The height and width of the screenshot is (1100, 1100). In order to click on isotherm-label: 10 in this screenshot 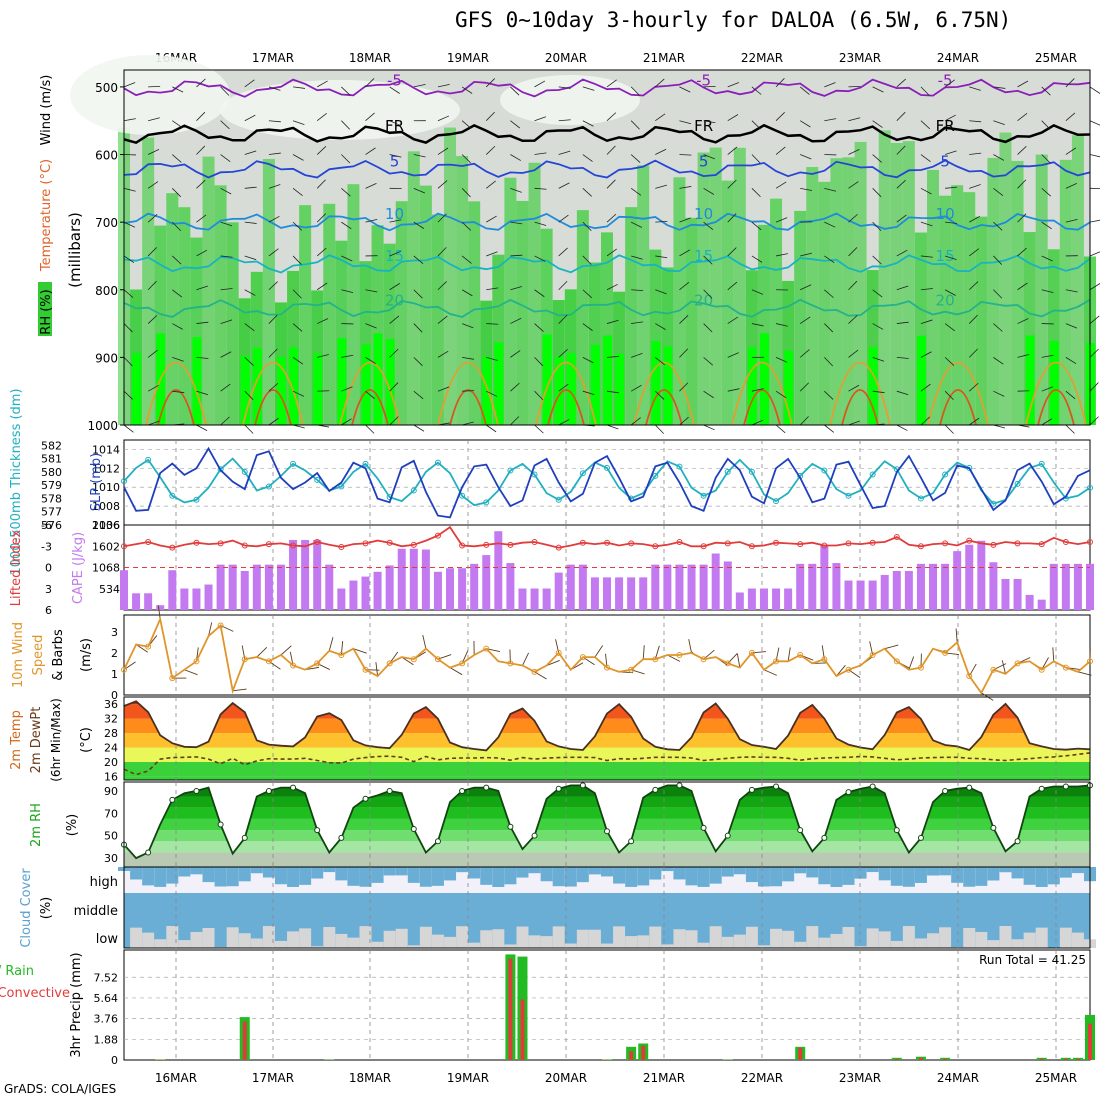, I will do `click(945, 214)`.